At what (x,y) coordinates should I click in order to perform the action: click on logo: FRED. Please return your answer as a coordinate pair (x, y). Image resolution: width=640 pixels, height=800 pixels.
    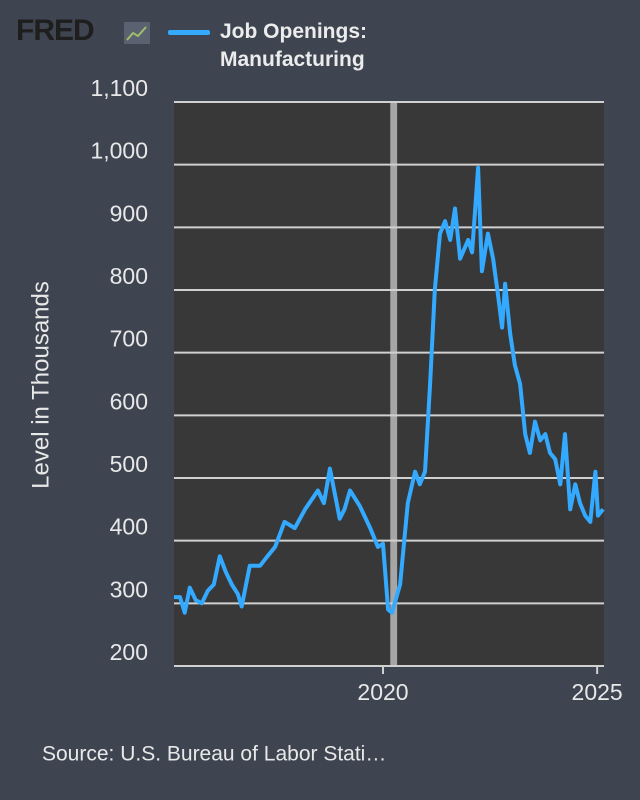
    Looking at the image, I should click on (55, 30).